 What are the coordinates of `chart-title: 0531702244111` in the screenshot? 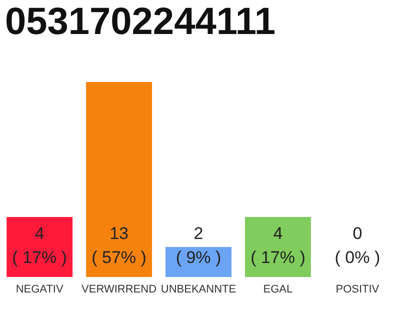 It's located at (140, 22).